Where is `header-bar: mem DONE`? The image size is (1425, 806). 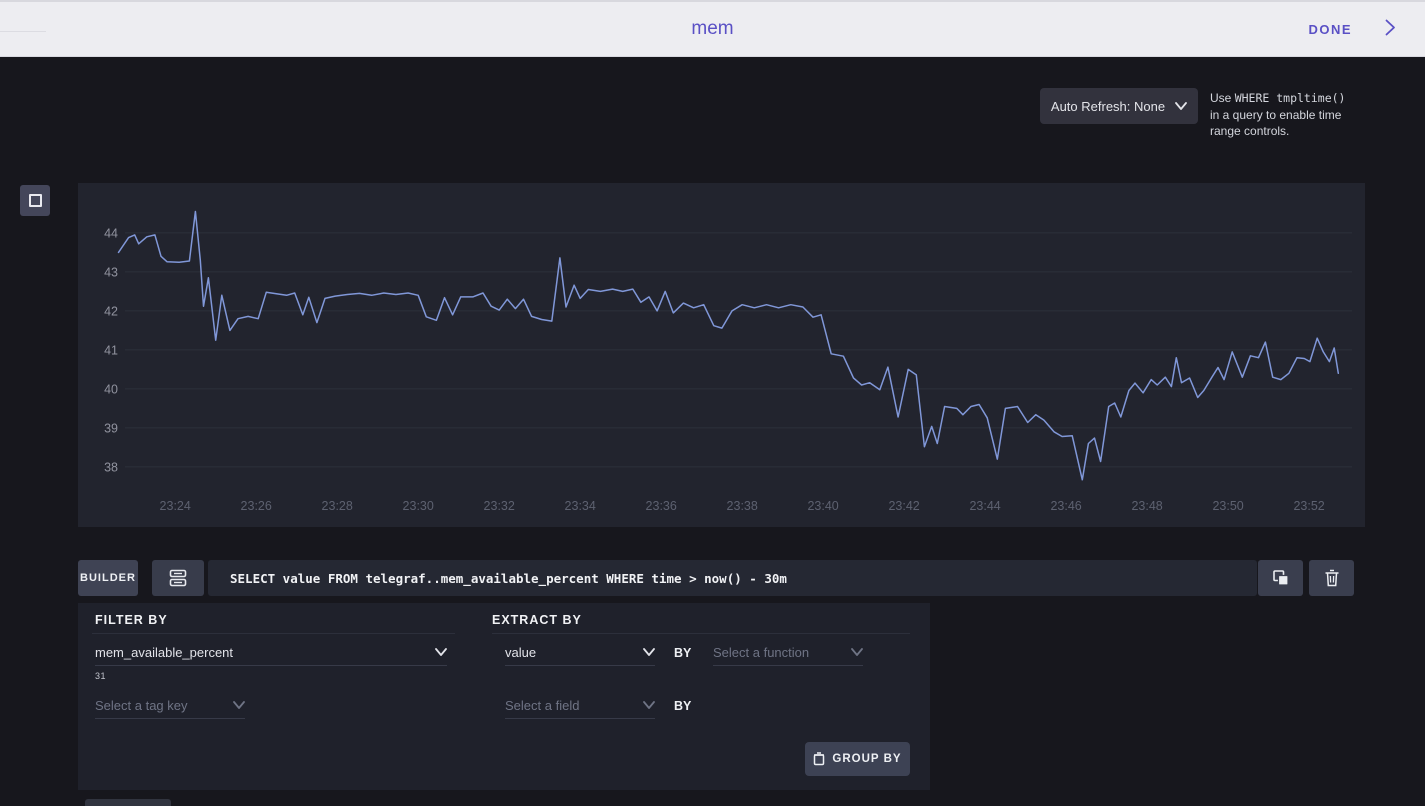 header-bar: mem DONE is located at coordinates (712, 28).